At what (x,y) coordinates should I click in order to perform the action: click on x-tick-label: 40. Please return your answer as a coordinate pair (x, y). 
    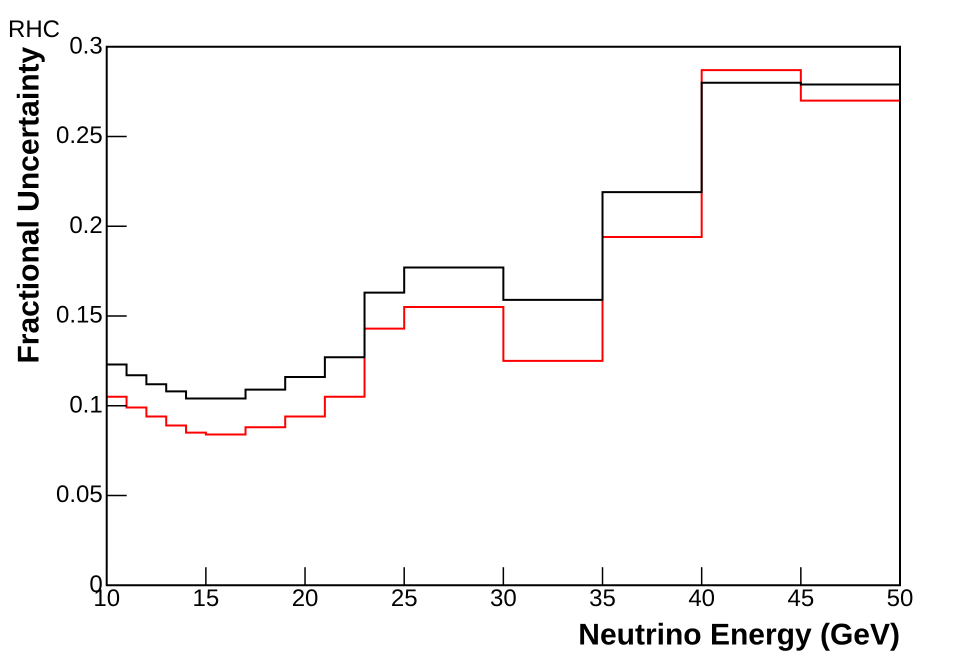
    Looking at the image, I should click on (702, 598).